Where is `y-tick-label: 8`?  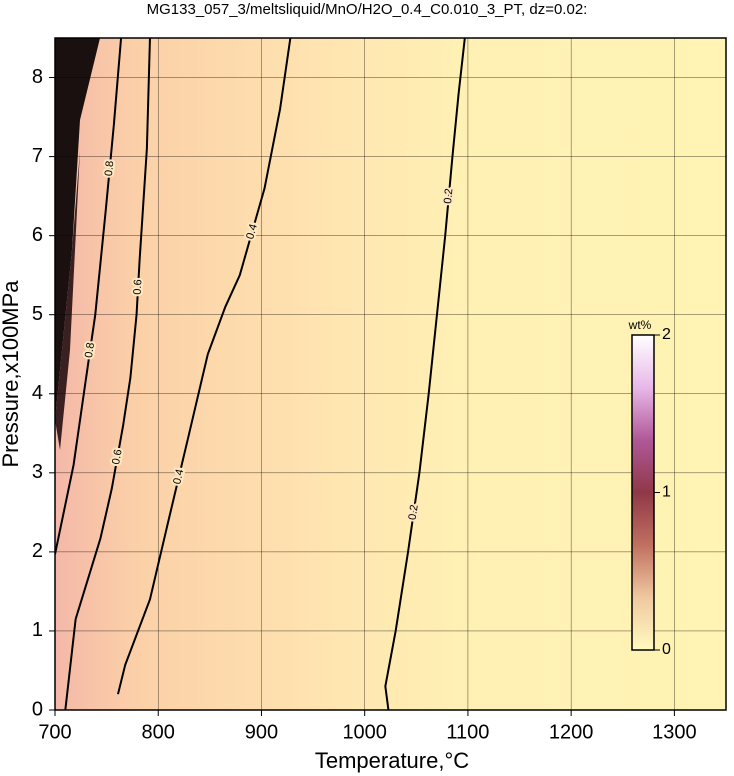 y-tick-label: 8 is located at coordinates (37, 77).